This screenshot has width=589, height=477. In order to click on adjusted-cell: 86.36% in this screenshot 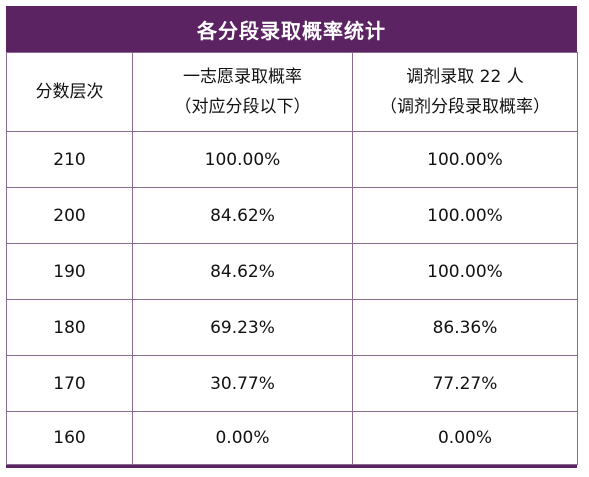, I will do `click(465, 327)`.